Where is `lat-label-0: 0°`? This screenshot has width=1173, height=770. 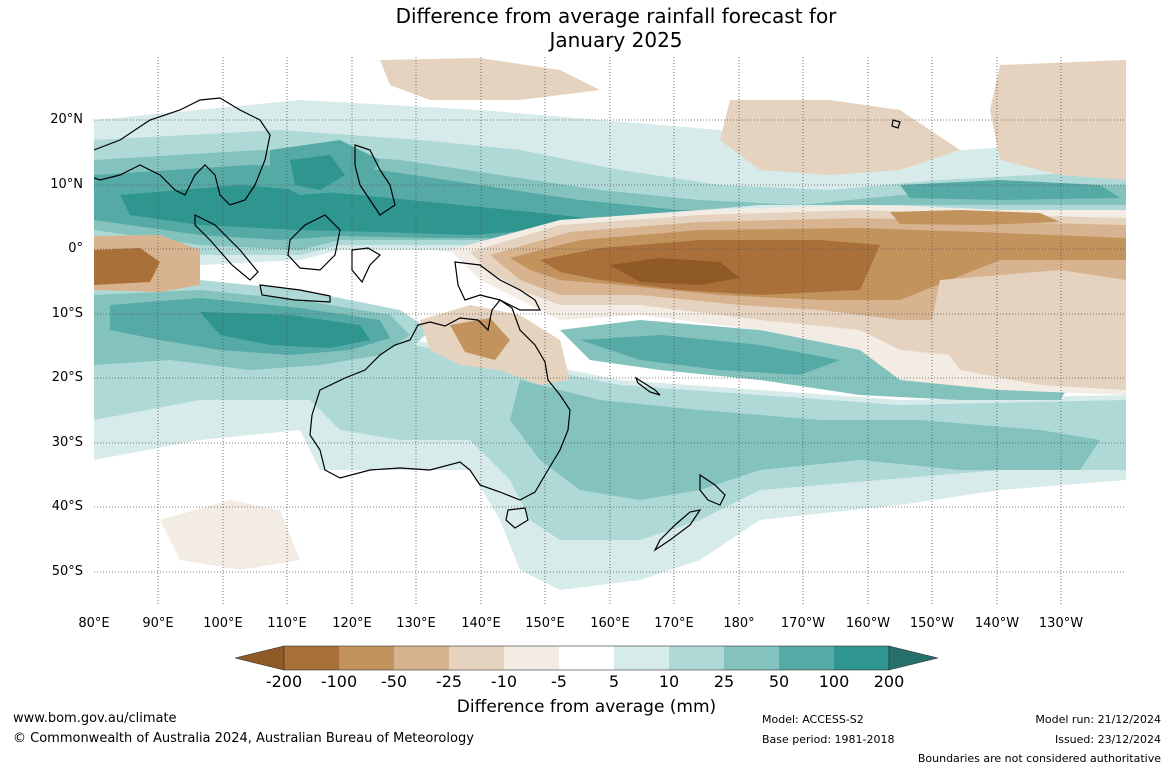
lat-label-0: 0° is located at coordinates (75, 248).